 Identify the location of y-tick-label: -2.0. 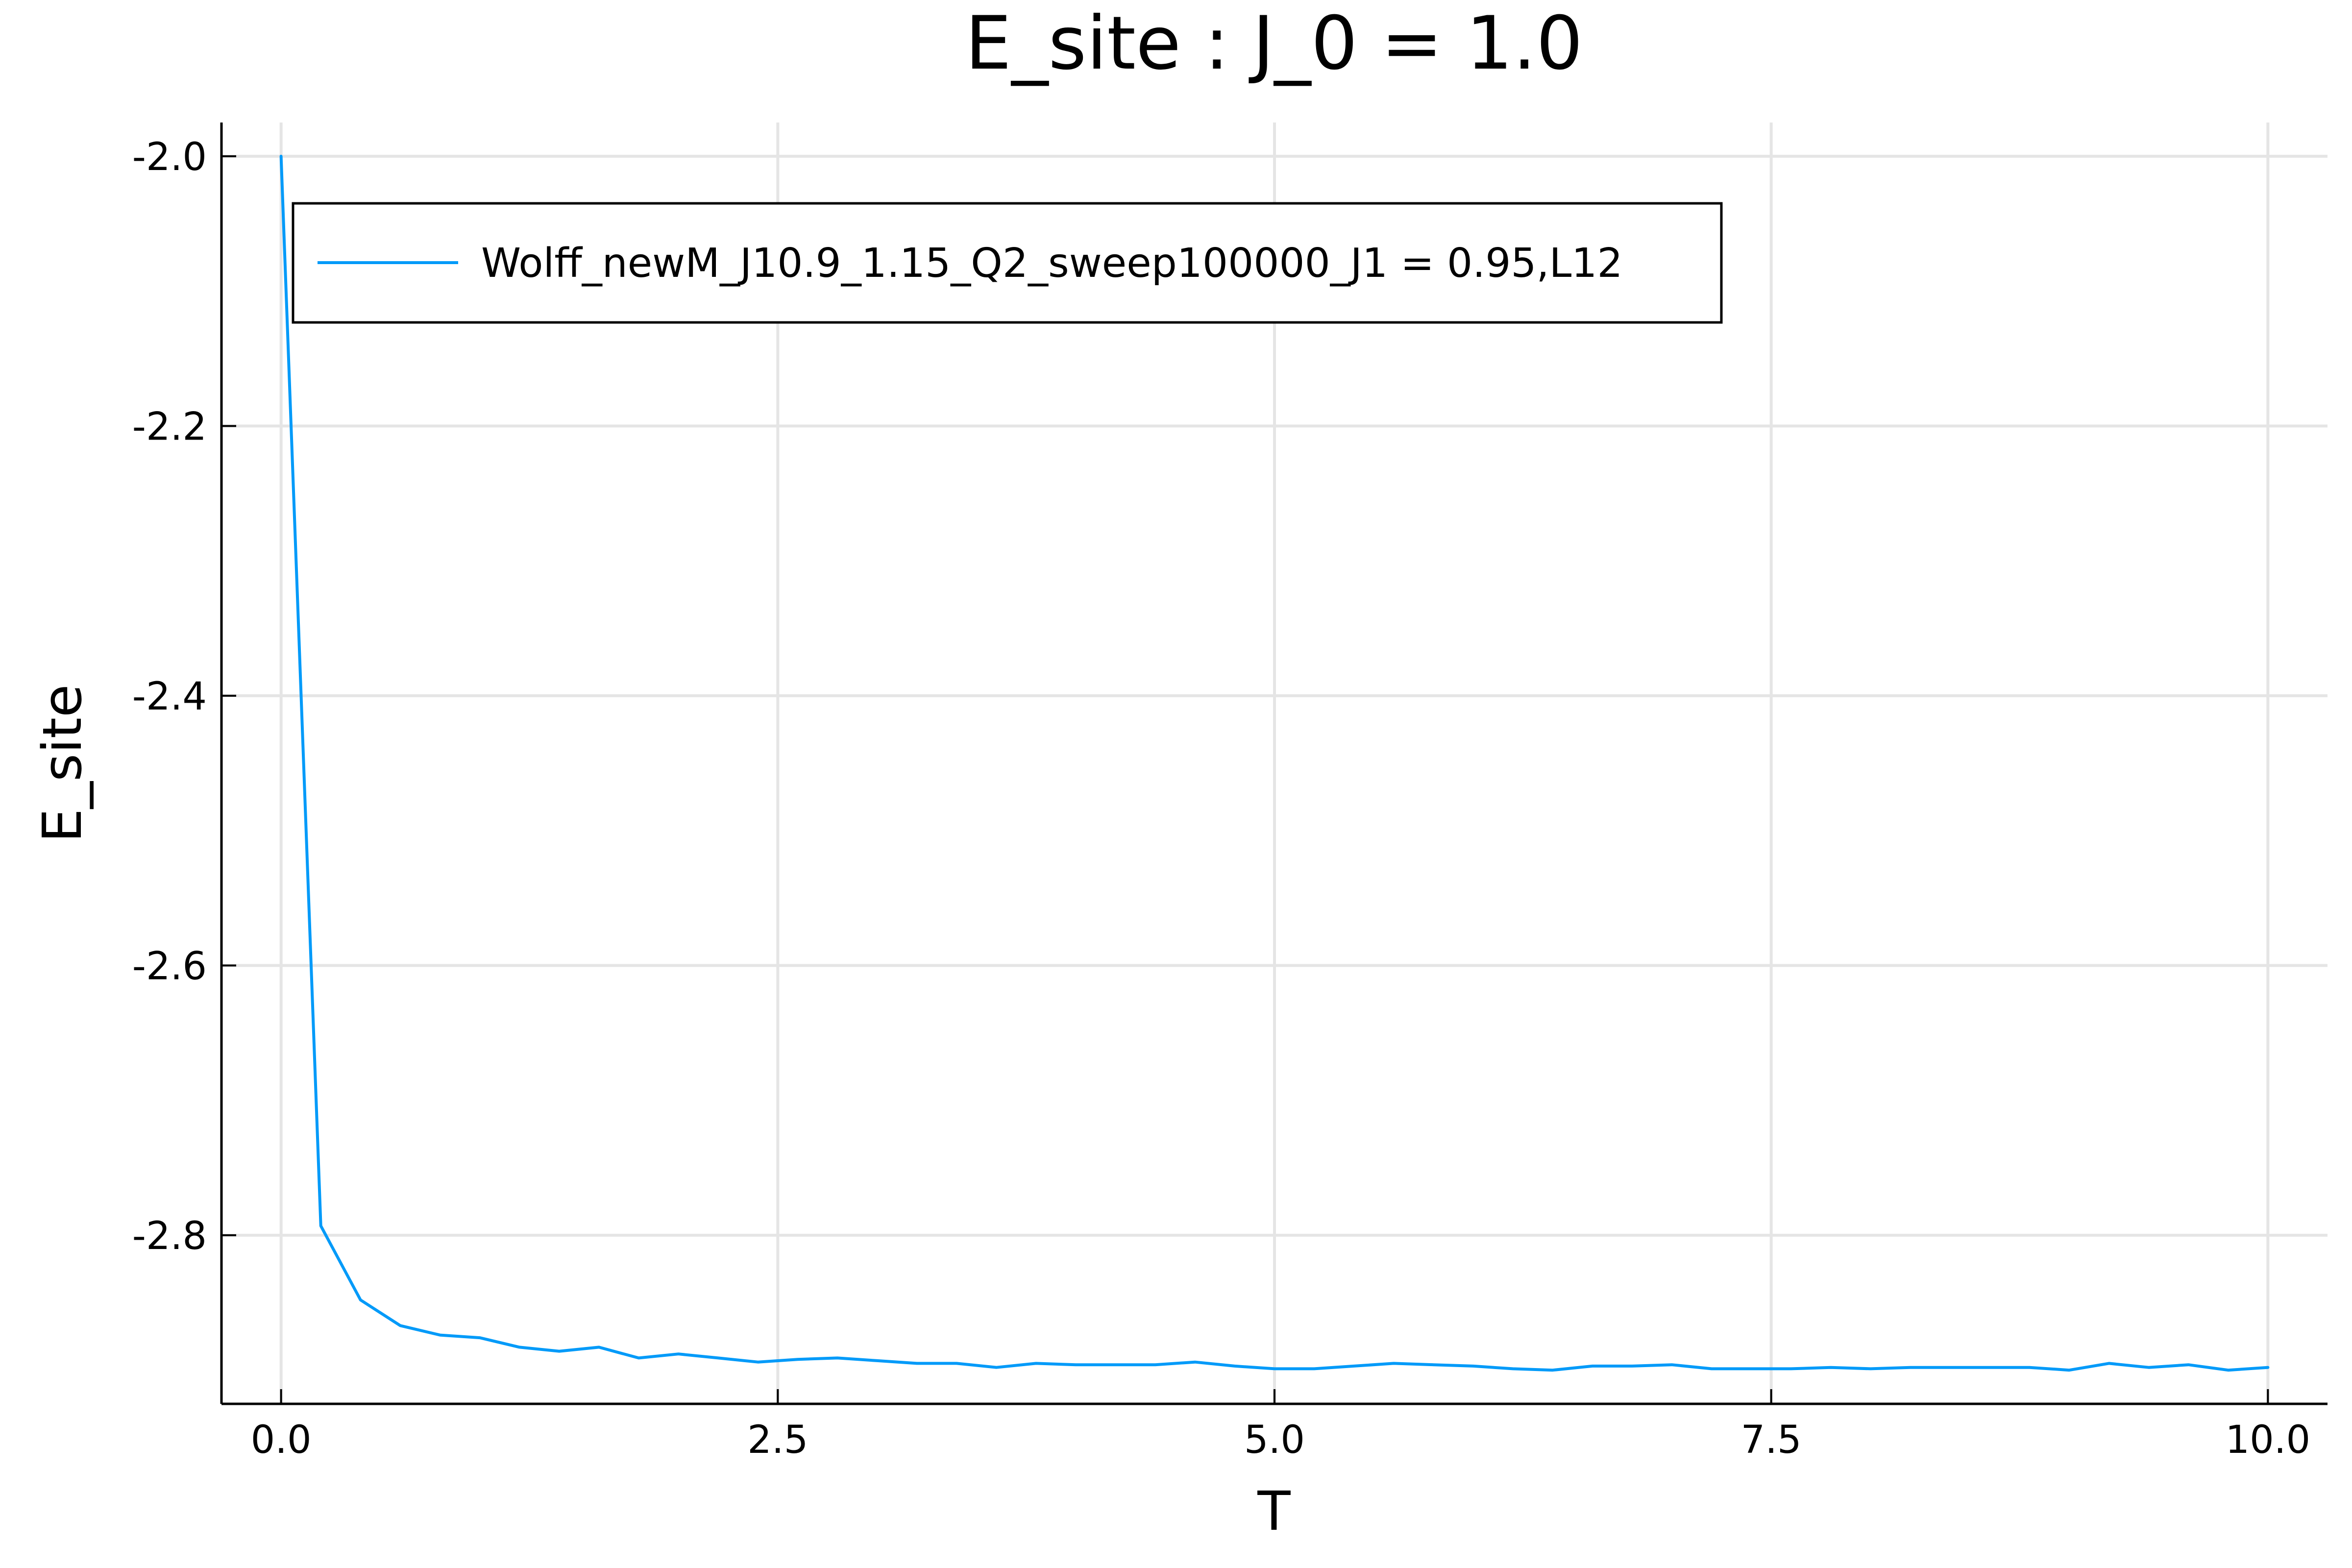
(169, 157).